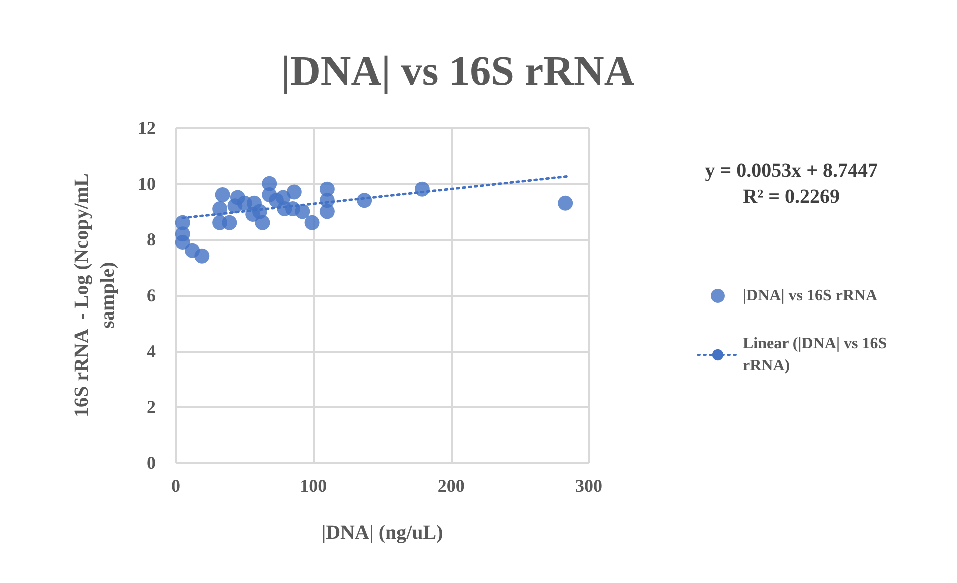  What do you see at coordinates (151, 240) in the screenshot?
I see `y-tick-label: 8` at bounding box center [151, 240].